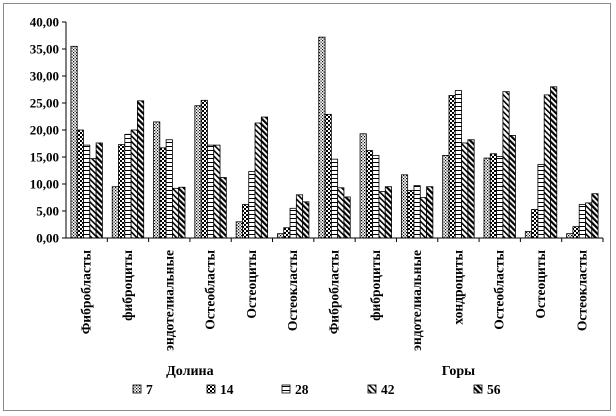  I want to click on y-tick-label: 5,00, so click(47, 211).